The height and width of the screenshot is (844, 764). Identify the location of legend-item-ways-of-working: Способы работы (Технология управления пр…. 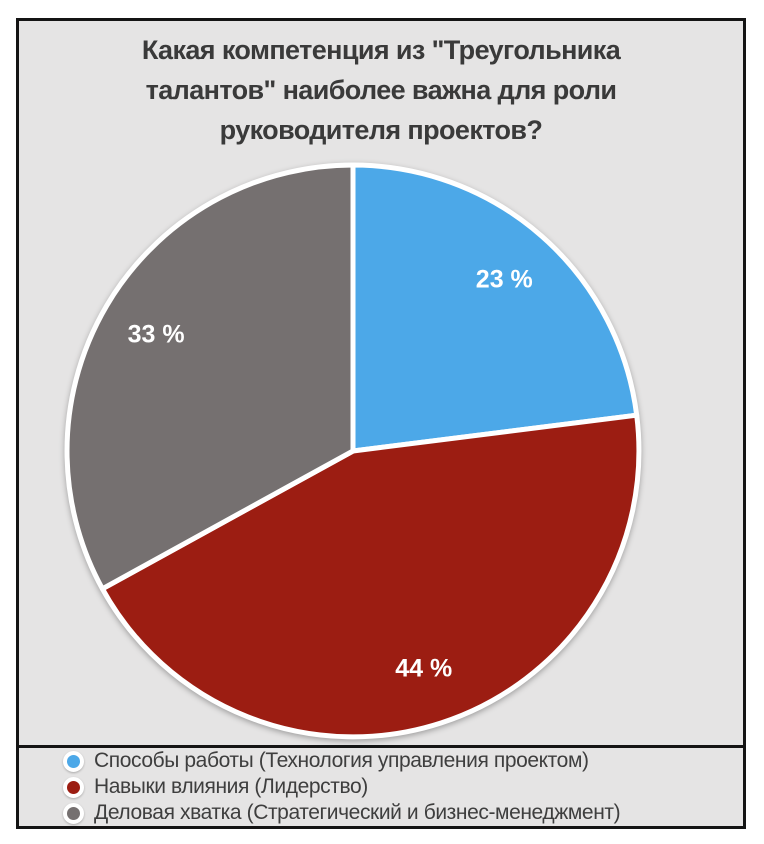
(403, 761).